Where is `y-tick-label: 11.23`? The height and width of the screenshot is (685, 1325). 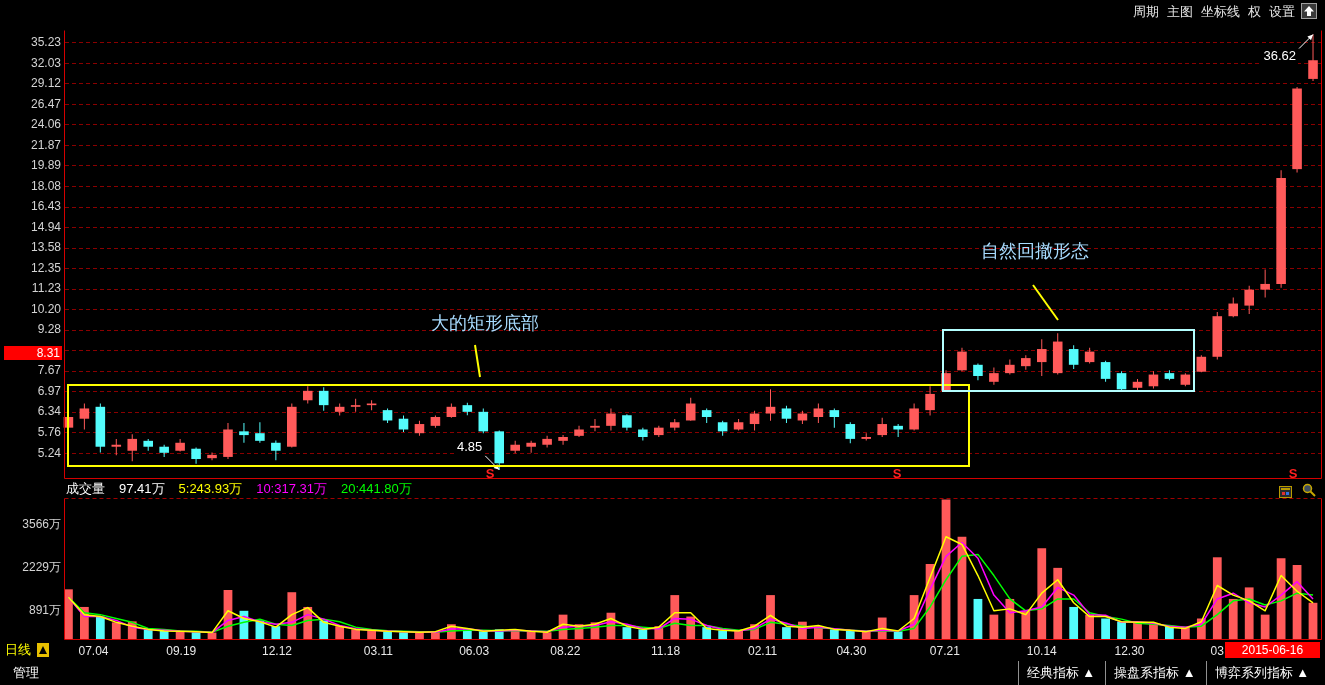 y-tick-label: 11.23 is located at coordinates (46, 288).